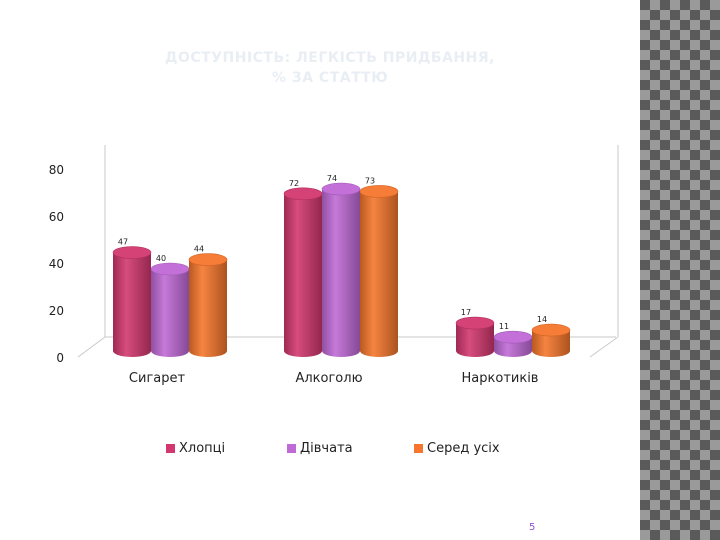 This screenshot has width=720, height=540. I want to click on legend-item: Дівчата, so click(320, 448).